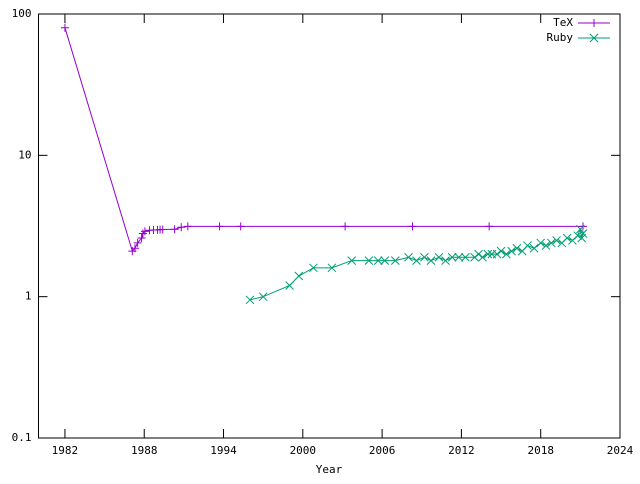 The image size is (640, 484). I want to click on series-line, so click(416, 264).